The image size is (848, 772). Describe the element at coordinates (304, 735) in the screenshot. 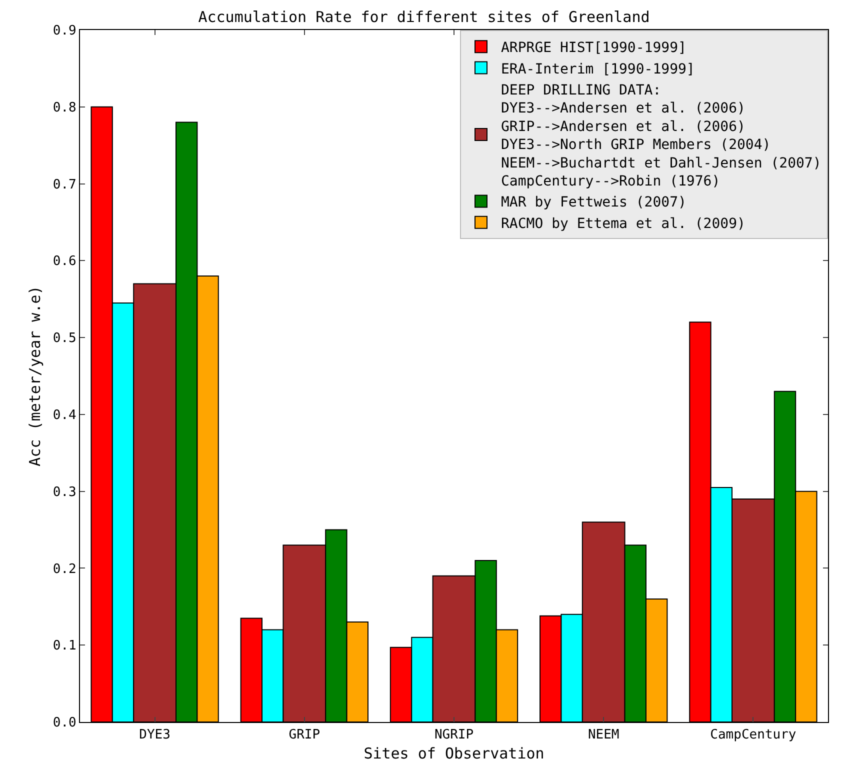

I see `x-tick-label: GRIP` at that location.